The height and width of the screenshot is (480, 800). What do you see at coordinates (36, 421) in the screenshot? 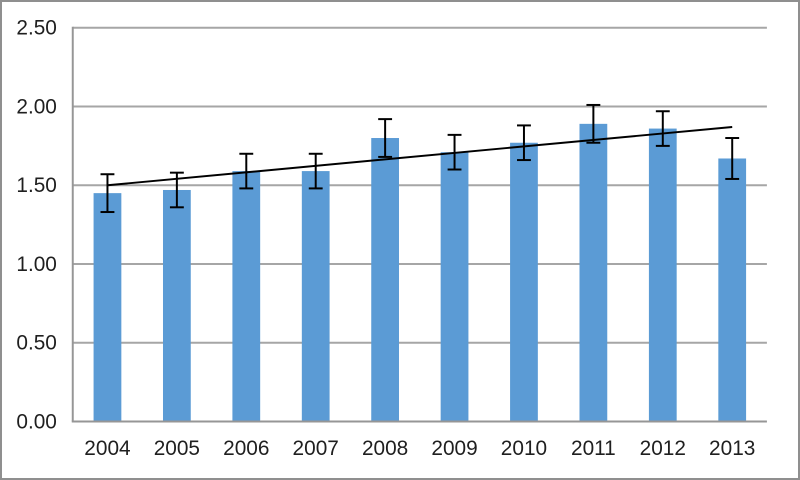
I see `y-tick-label: 0.00` at bounding box center [36, 421].